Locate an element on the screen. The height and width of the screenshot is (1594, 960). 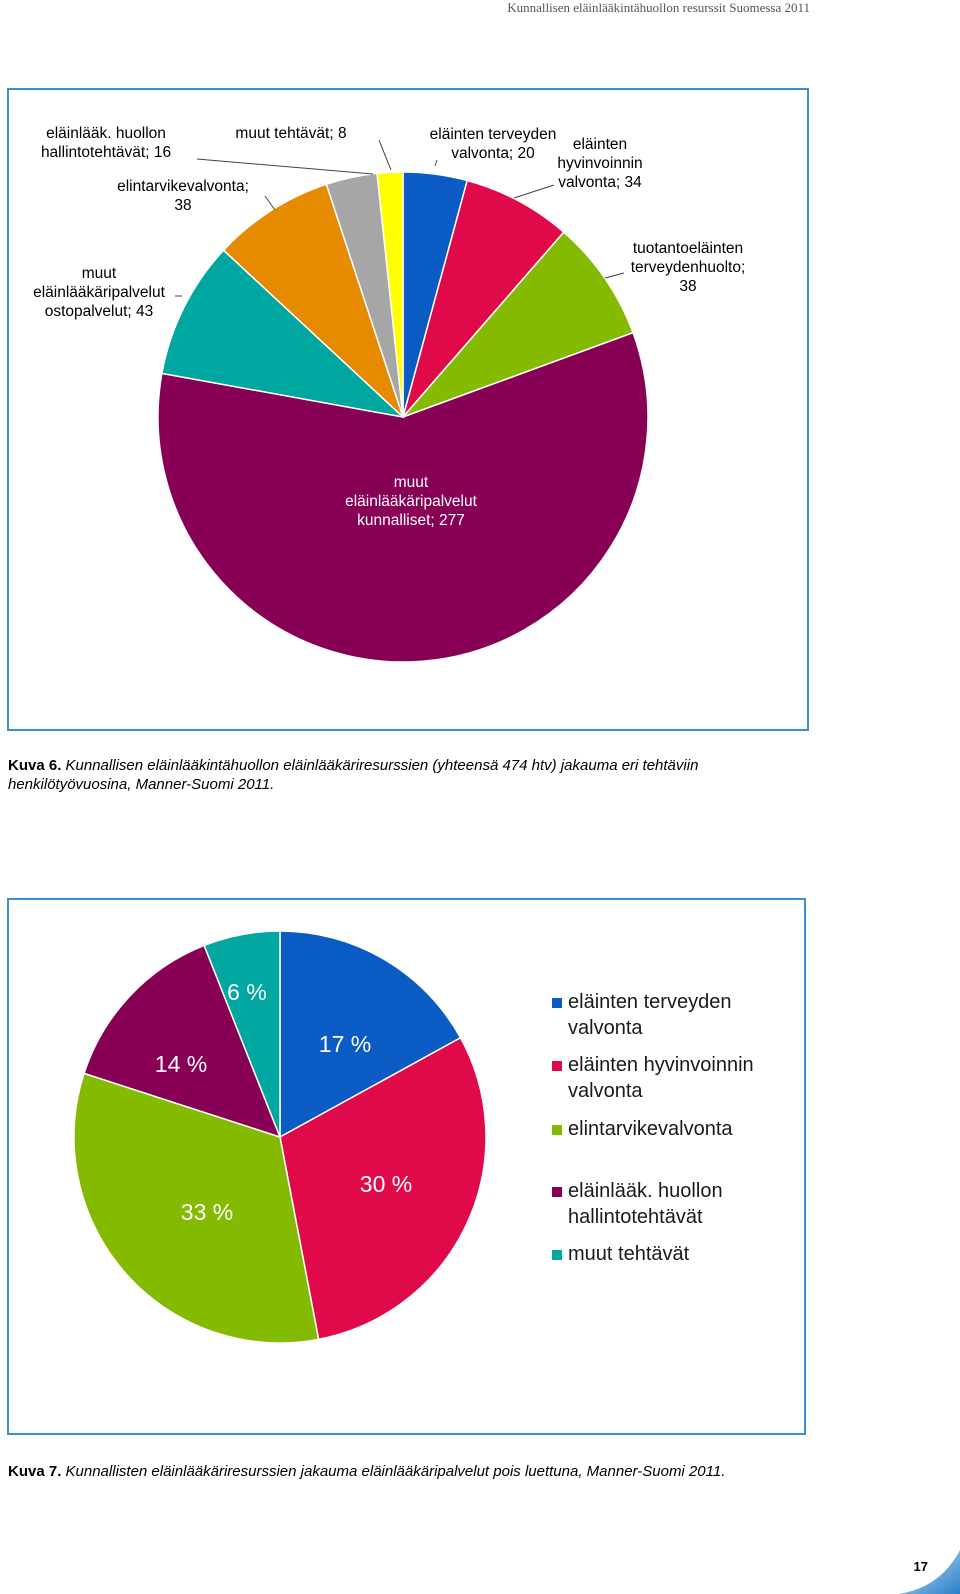
pie2-percent-label-2: 33 % is located at coordinates (207, 1212).